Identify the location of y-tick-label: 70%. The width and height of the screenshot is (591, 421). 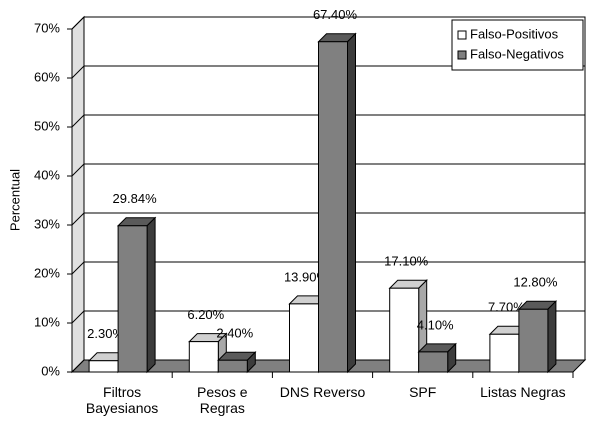
(47, 27).